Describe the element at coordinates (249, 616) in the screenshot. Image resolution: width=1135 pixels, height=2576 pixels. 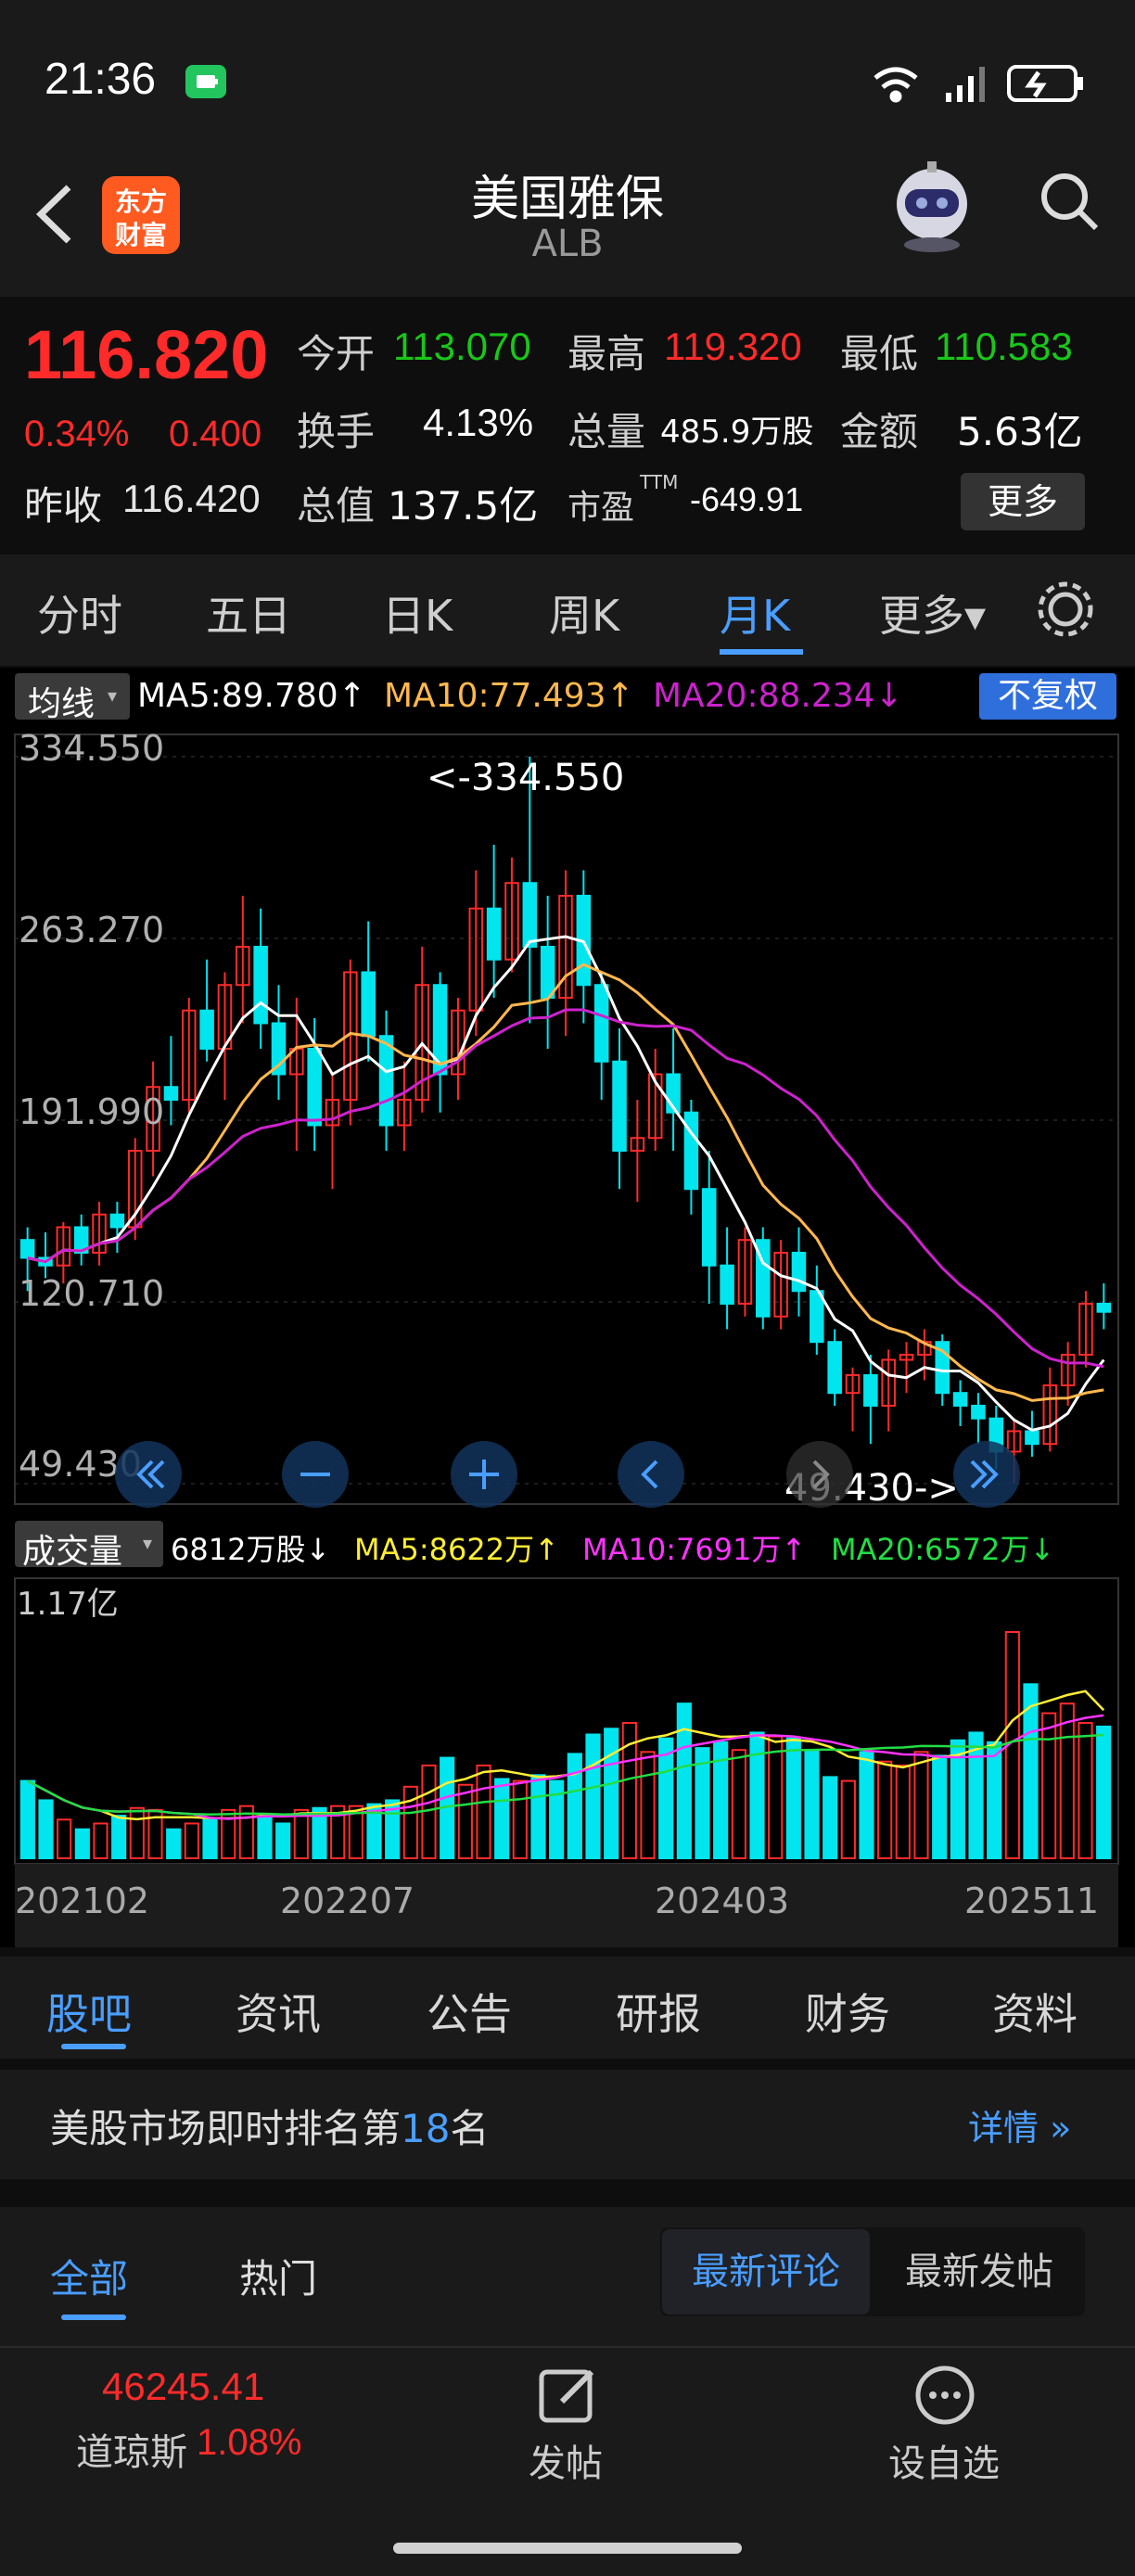
I see `tab-five-day: 五日` at that location.